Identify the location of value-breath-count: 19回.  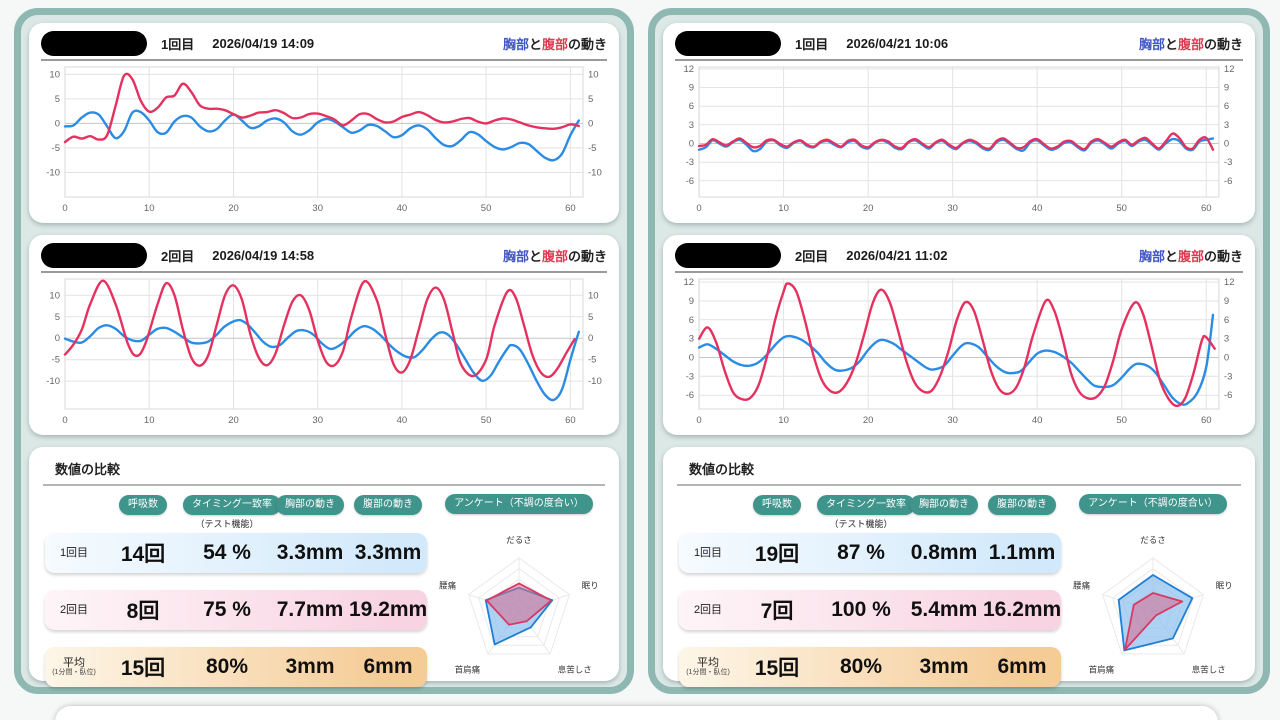
(777, 554).